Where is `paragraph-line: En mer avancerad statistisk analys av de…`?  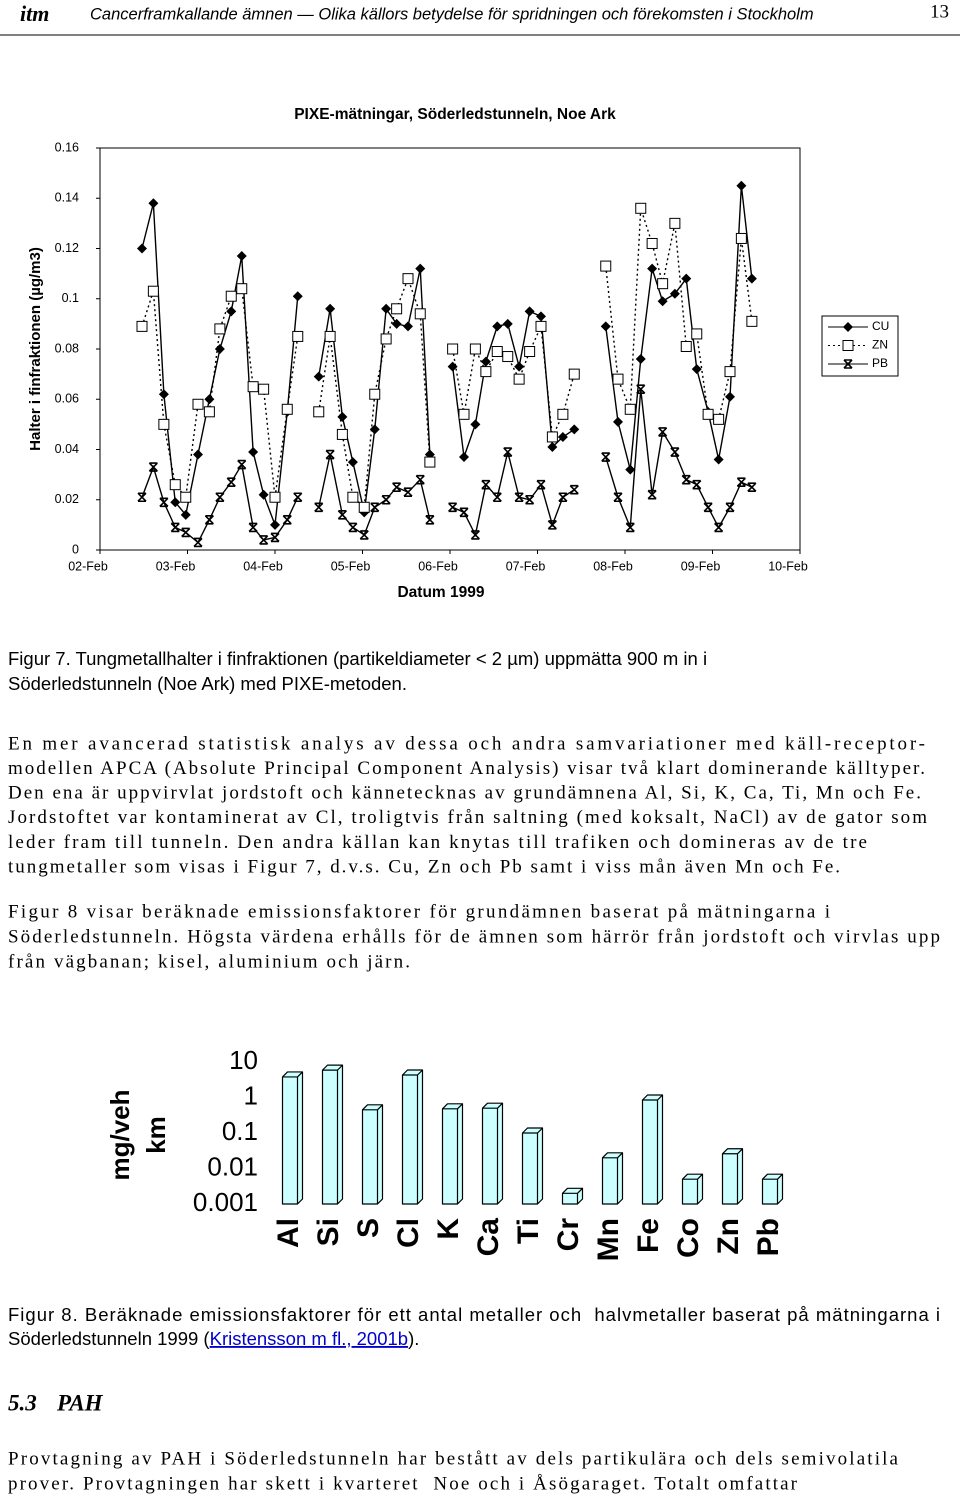
paragraph-line: En mer avancerad statistisk analys av de… is located at coordinates (466, 743).